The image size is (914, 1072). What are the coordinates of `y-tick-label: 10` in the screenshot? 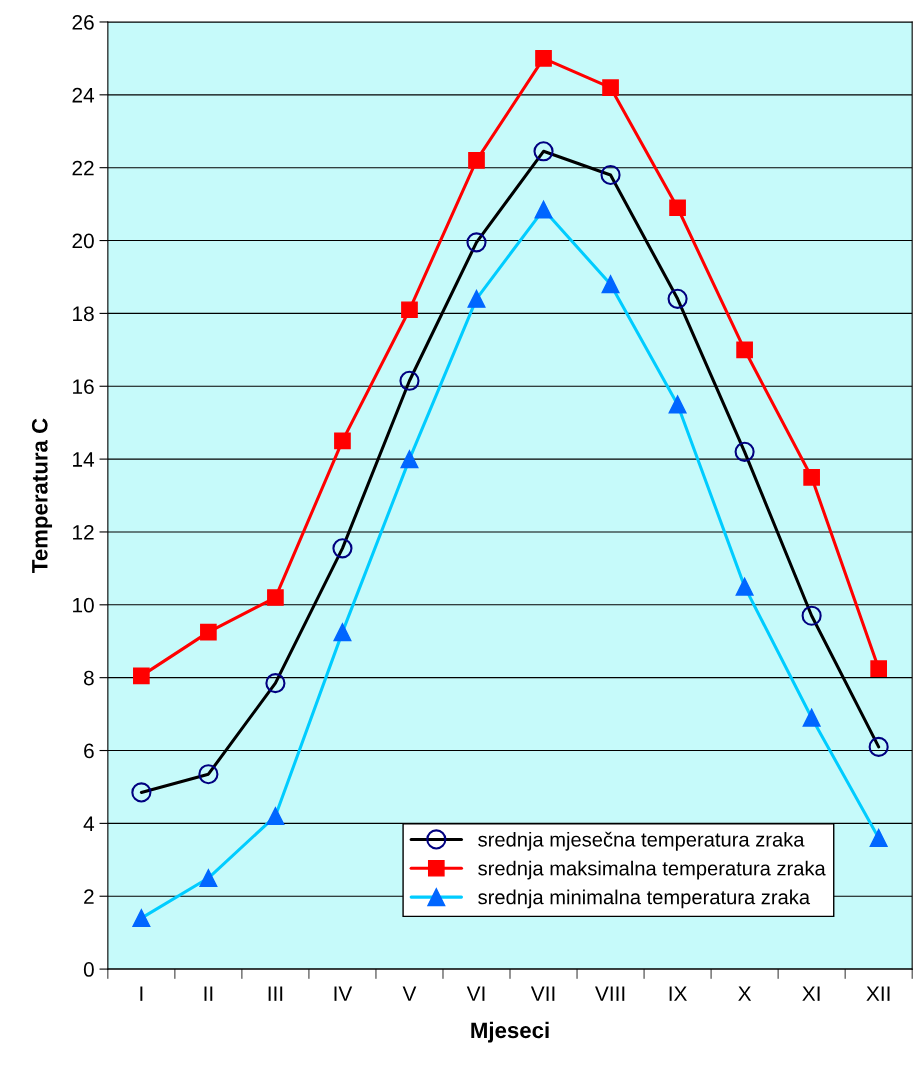 It's located at (83, 605).